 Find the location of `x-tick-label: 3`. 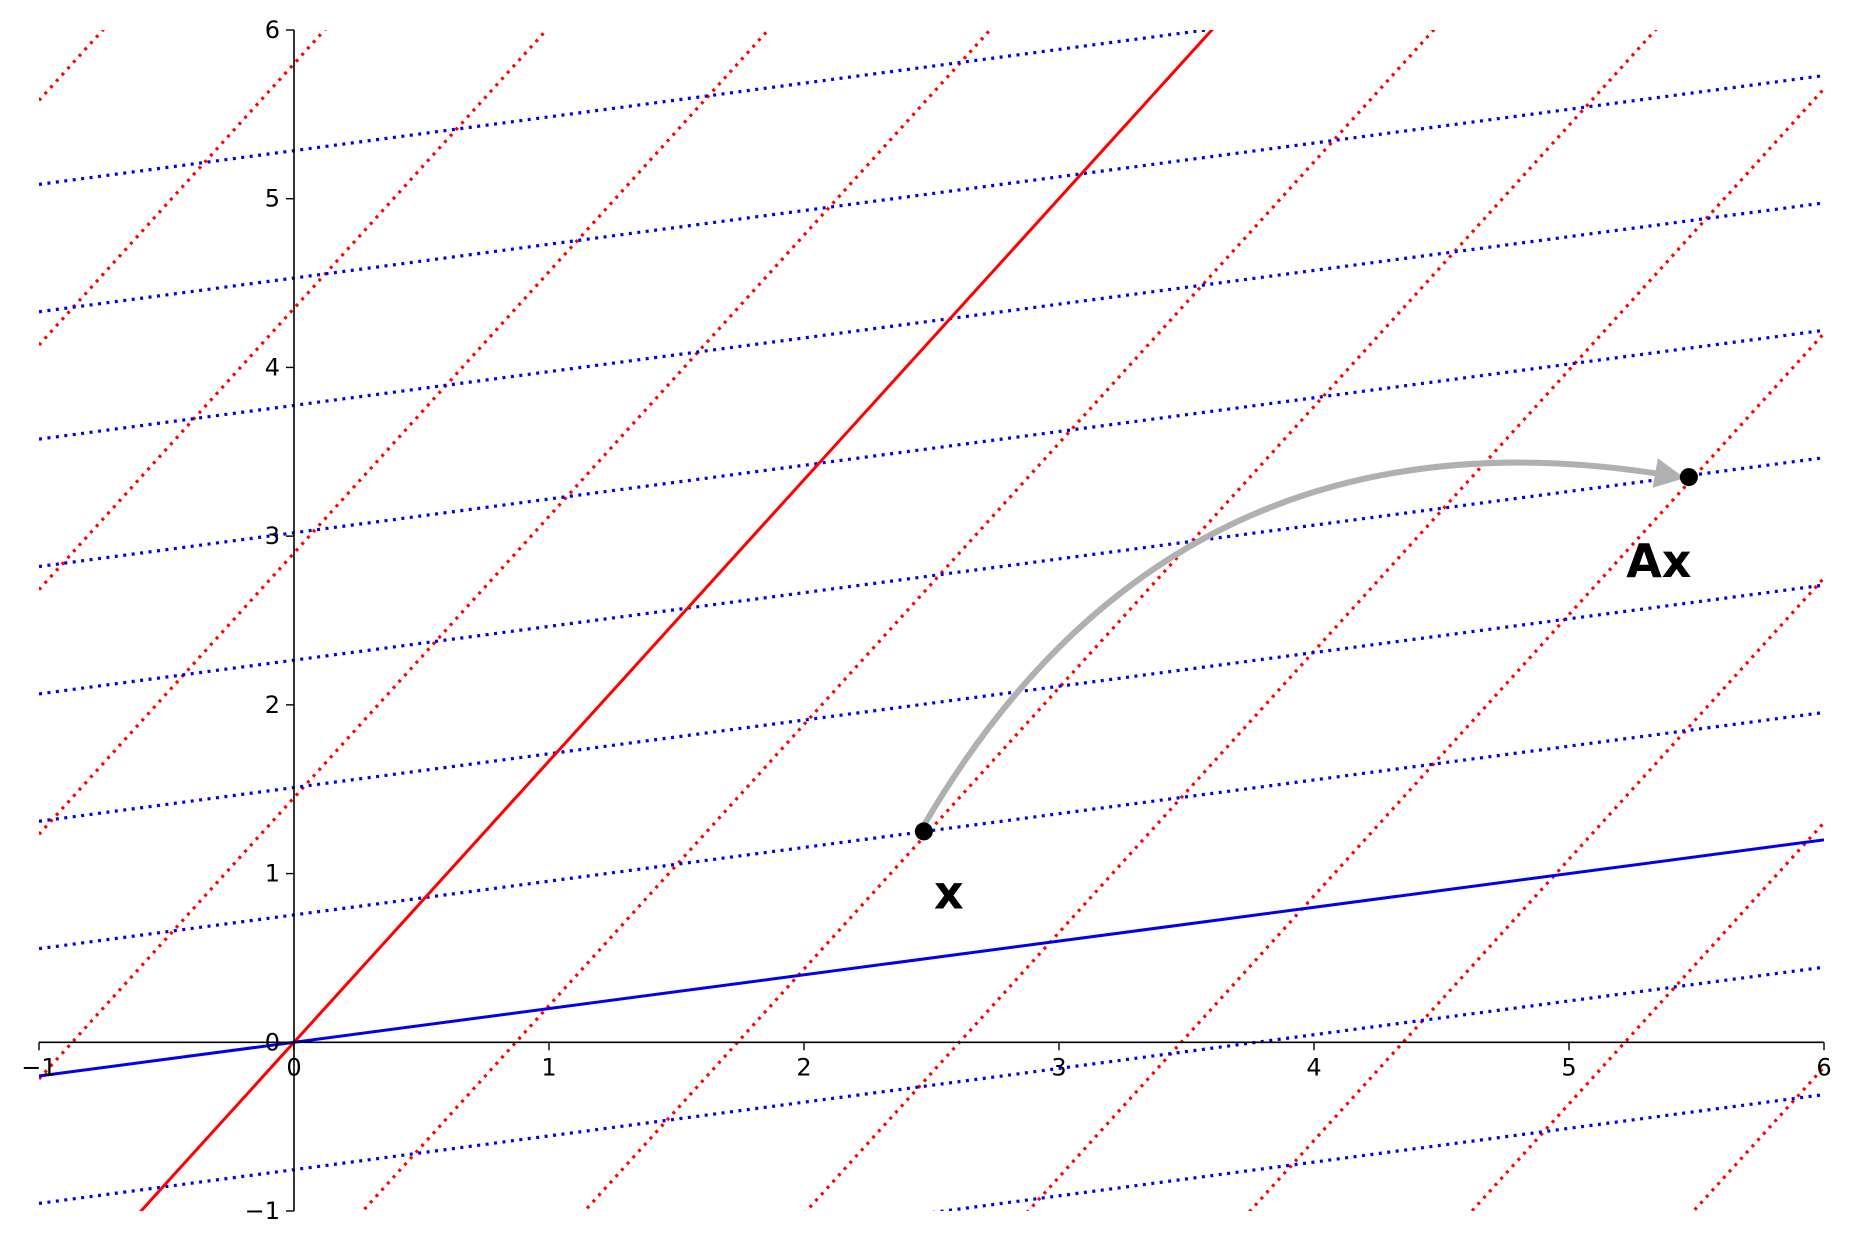

x-tick-label: 3 is located at coordinates (1058, 1067).